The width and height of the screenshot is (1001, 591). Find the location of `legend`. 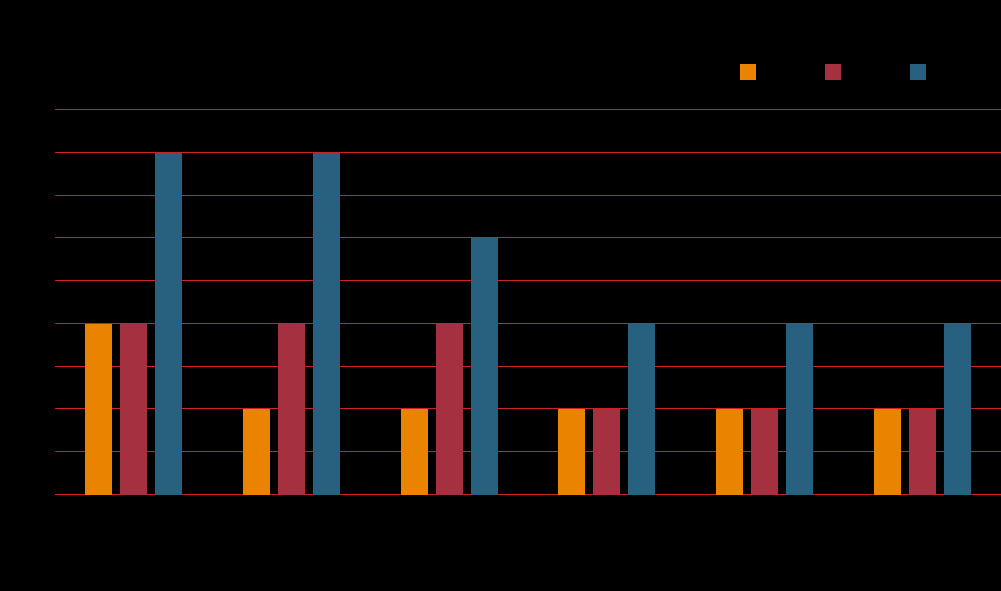

legend is located at coordinates (867, 72).